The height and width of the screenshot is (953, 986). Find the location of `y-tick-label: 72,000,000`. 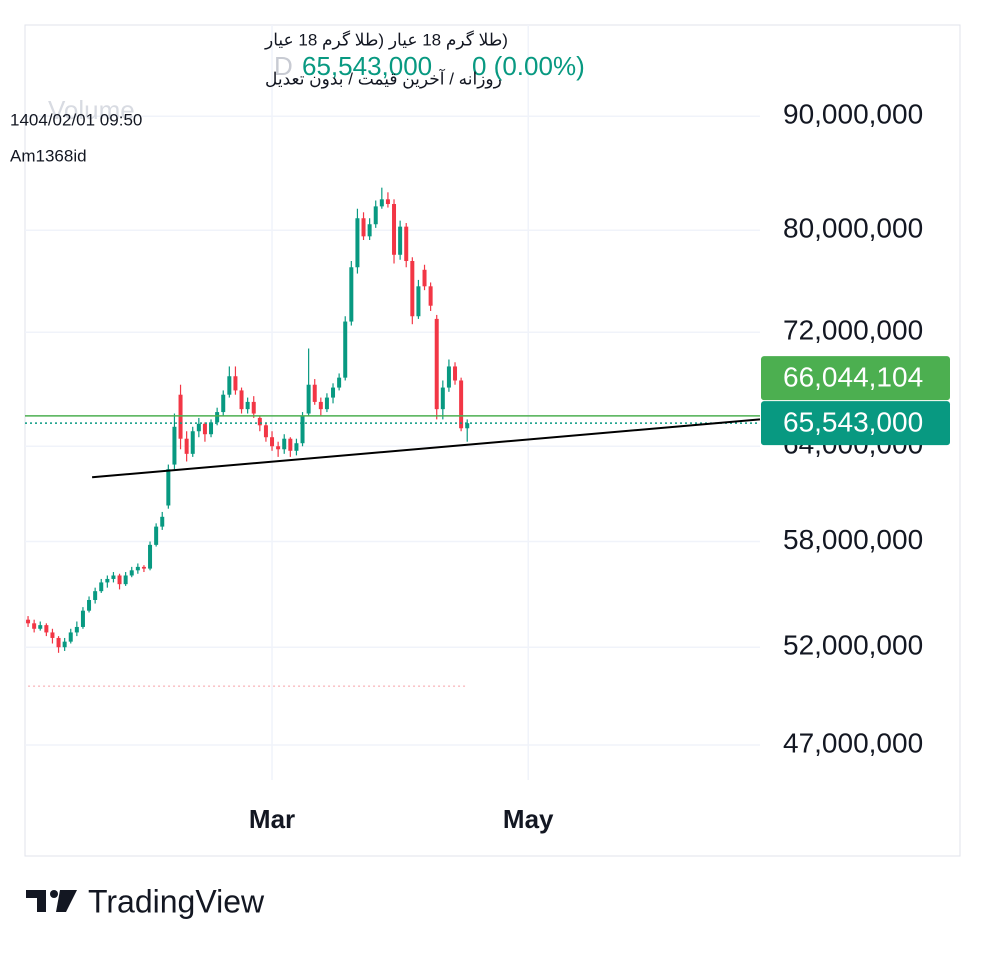

y-tick-label: 72,000,000 is located at coordinates (853, 330).